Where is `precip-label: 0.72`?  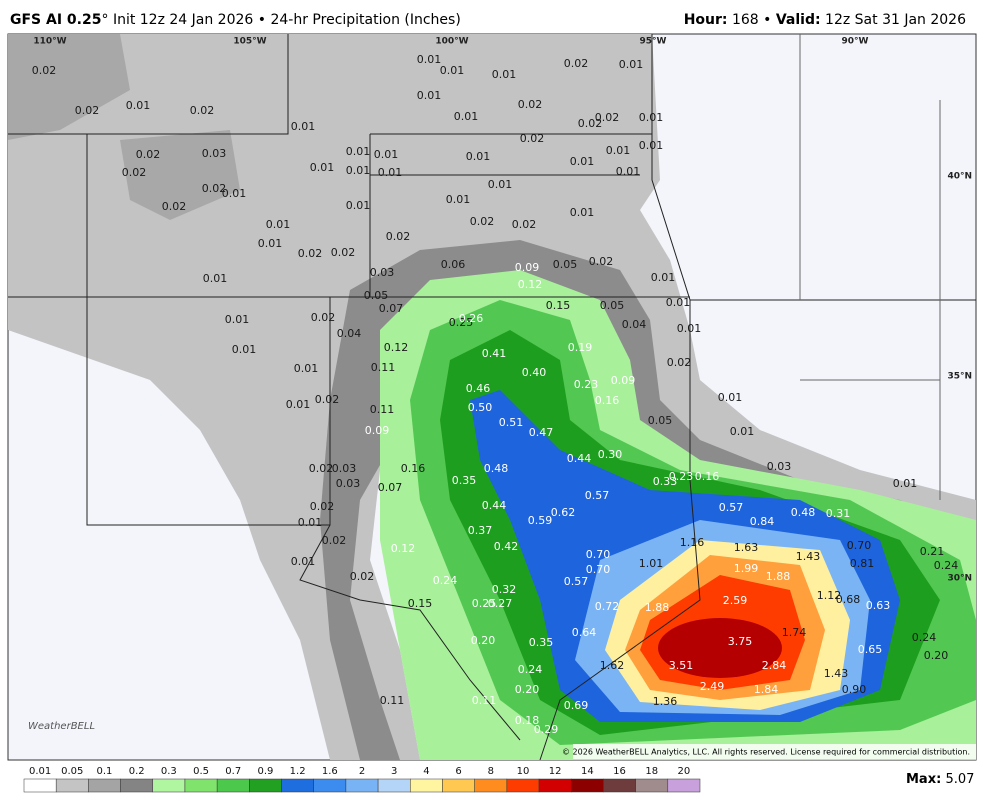
precip-label: 0.72 is located at coordinates (607, 606).